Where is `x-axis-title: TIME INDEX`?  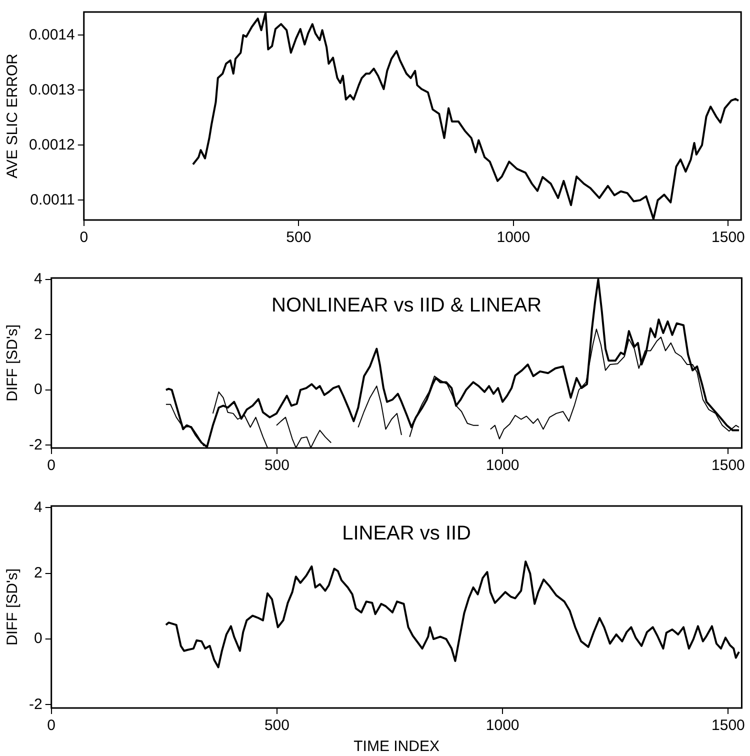
x-axis-title: TIME INDEX is located at coordinates (397, 747).